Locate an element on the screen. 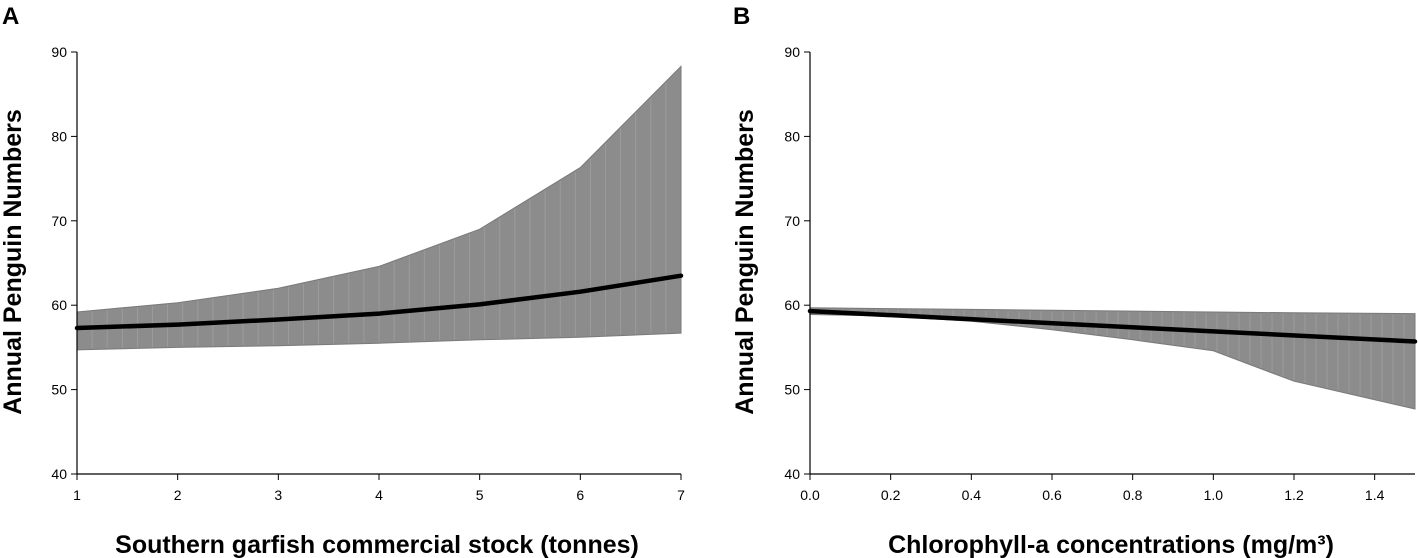  panel-b-band-area is located at coordinates (1112, 358).